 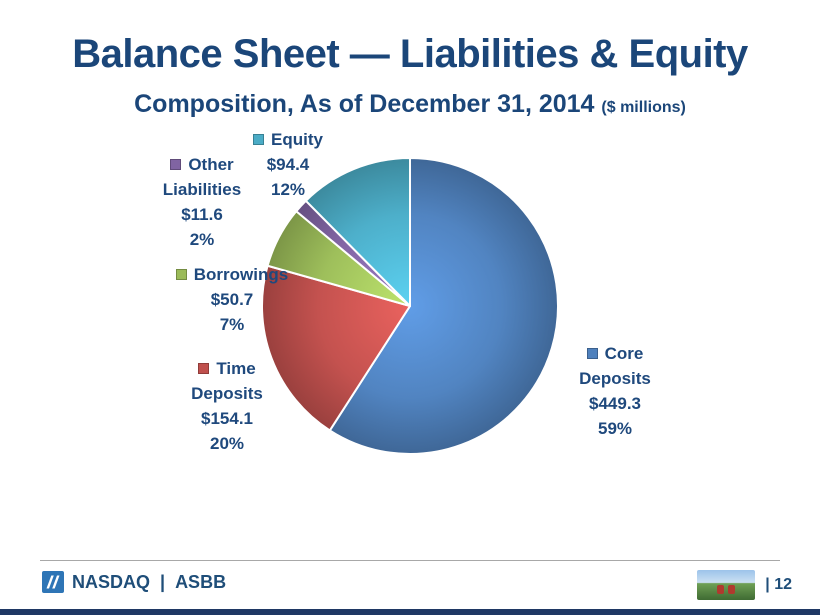 What do you see at coordinates (364, 104) in the screenshot?
I see `subtitle-text: Composition, As of December 31, 2014` at bounding box center [364, 104].